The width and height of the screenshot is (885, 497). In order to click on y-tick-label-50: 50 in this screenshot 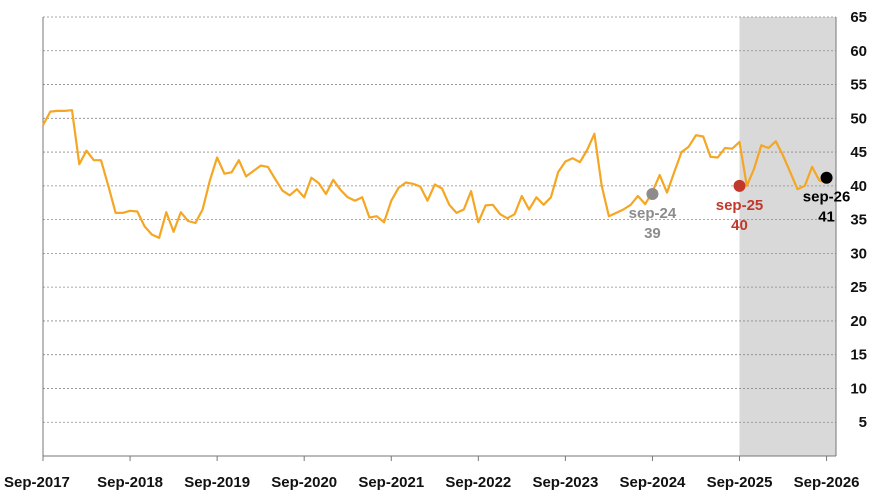, I will do `click(858, 118)`.